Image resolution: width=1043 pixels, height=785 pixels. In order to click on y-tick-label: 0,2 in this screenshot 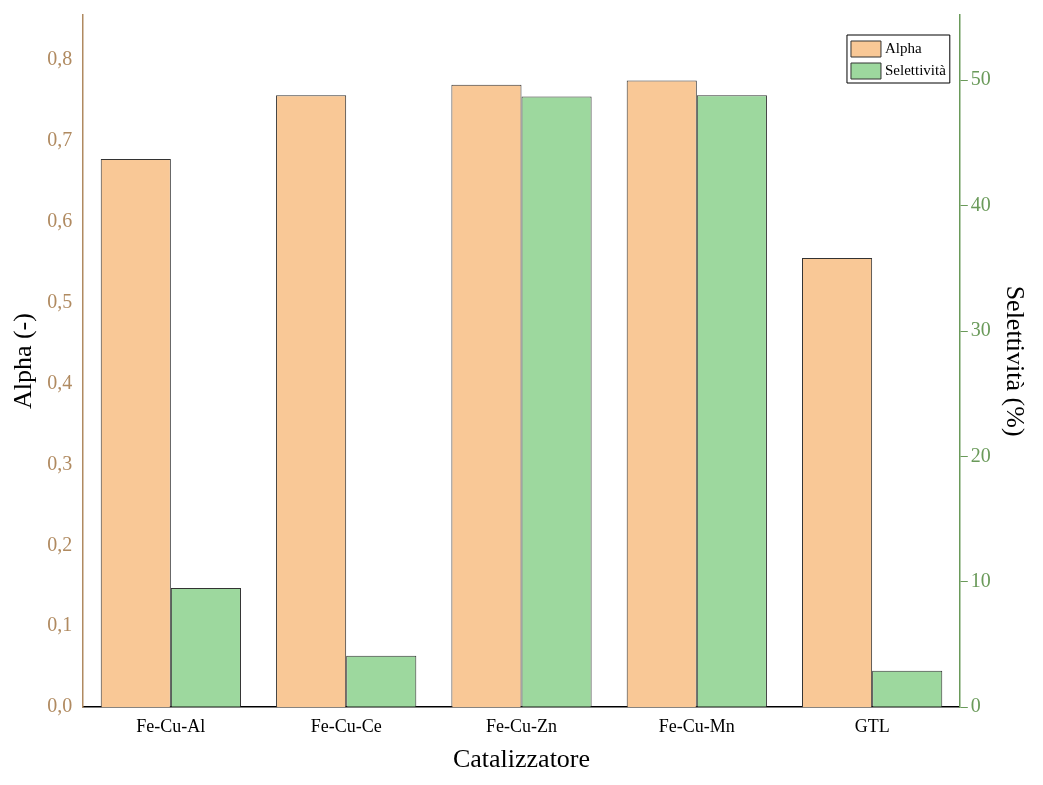, I will do `click(60, 543)`.